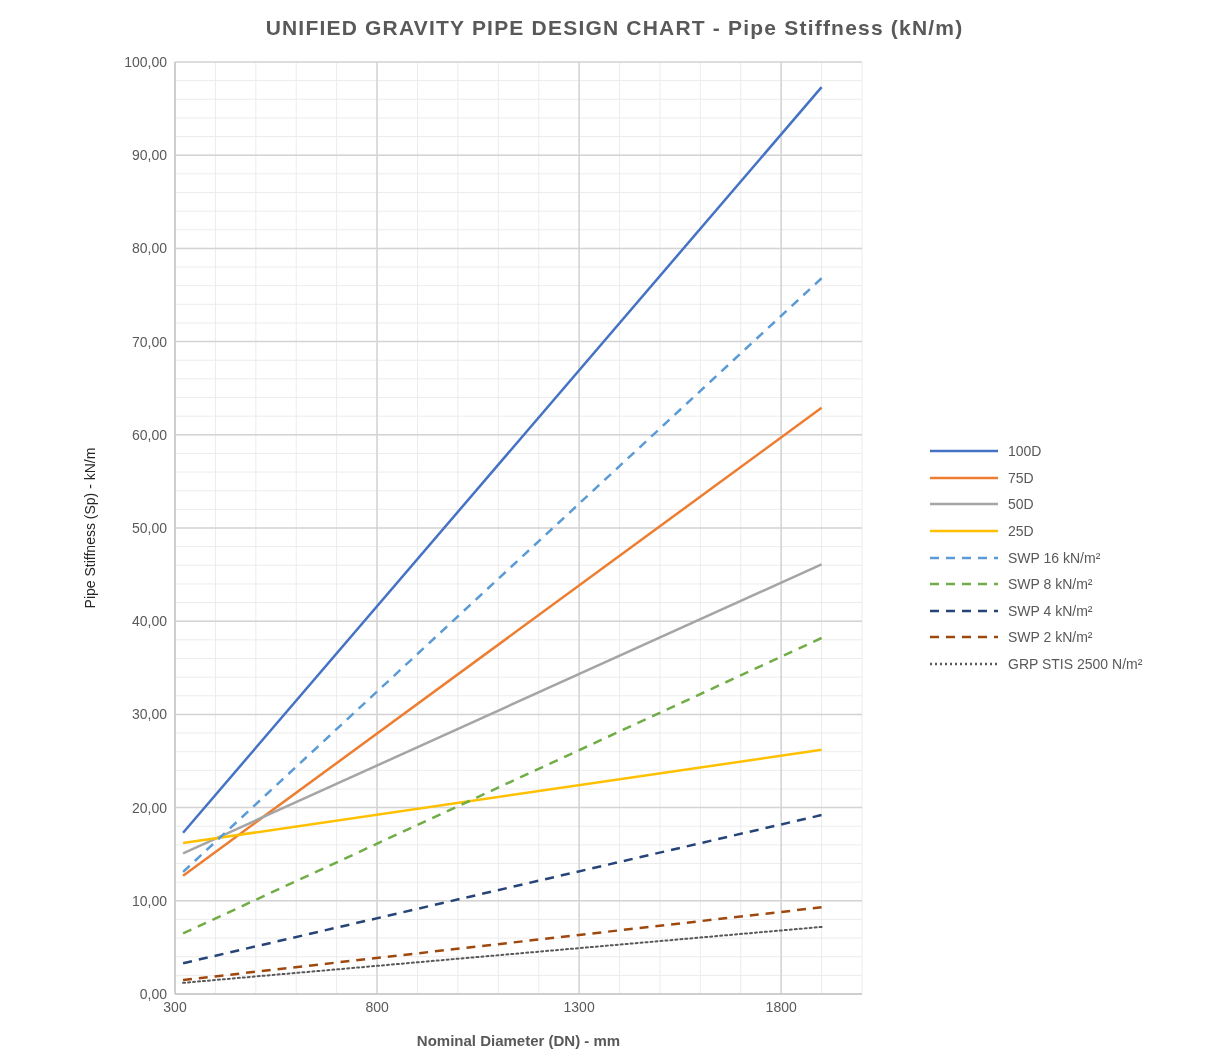  What do you see at coordinates (1050, 584) in the screenshot?
I see `legend-label: SWP 8 kN/m²` at bounding box center [1050, 584].